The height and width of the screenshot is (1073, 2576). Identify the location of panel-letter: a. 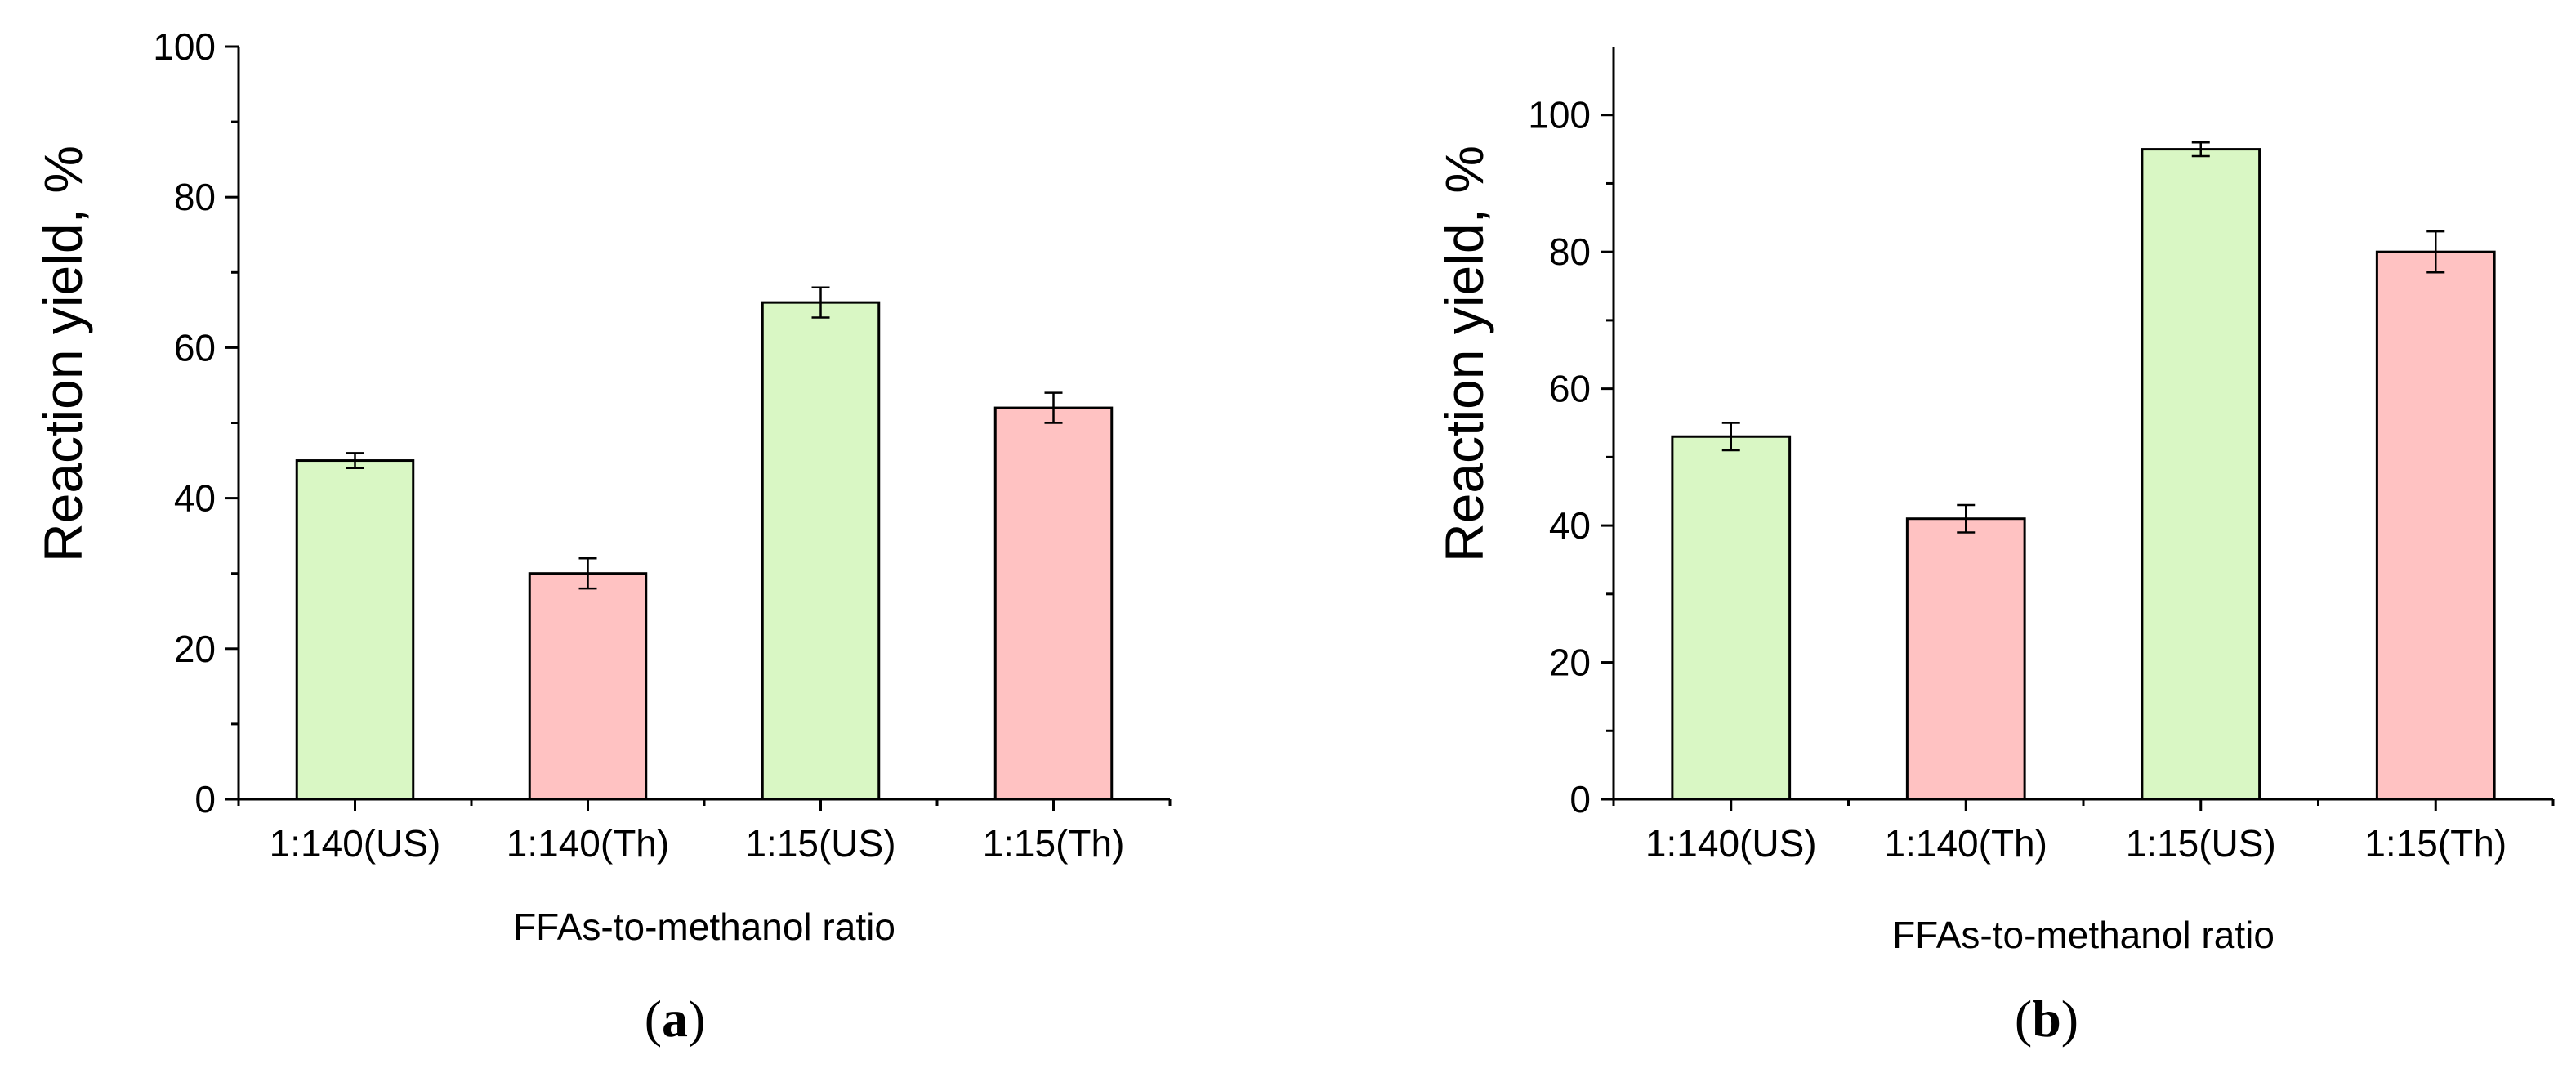
(675, 1019).